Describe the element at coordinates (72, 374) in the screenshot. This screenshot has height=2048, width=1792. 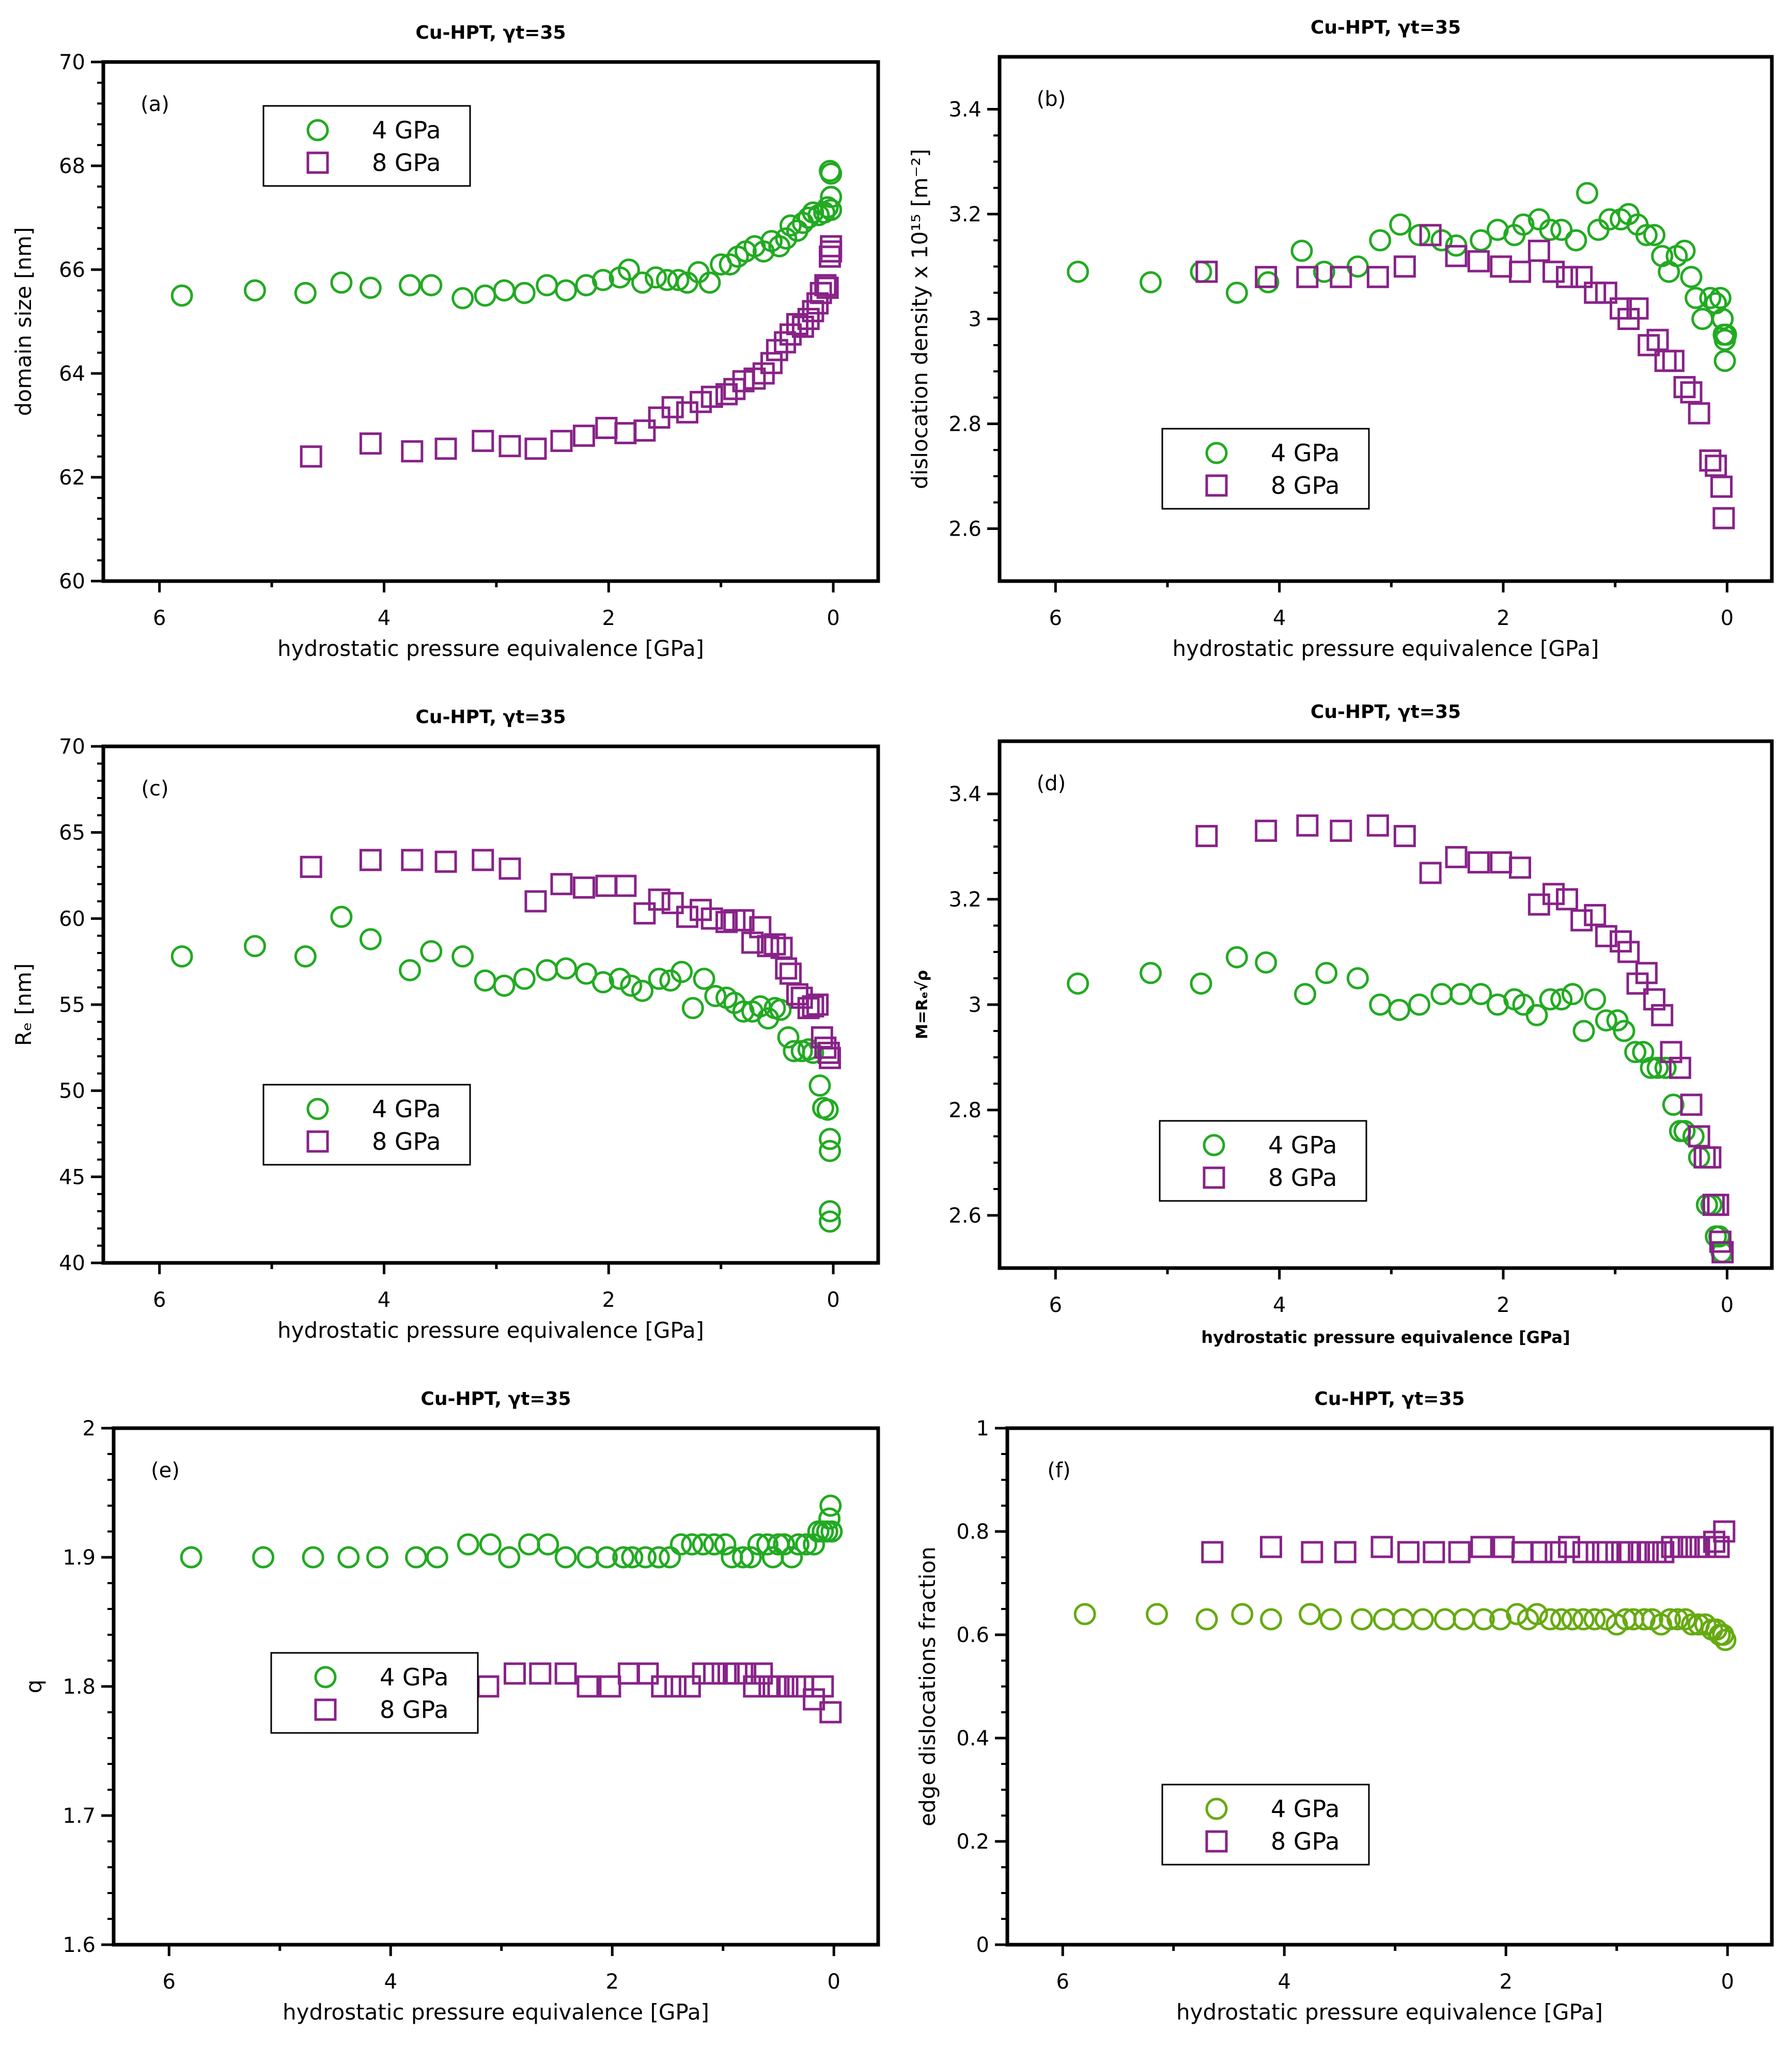
I see `y-tick-label: 64` at that location.